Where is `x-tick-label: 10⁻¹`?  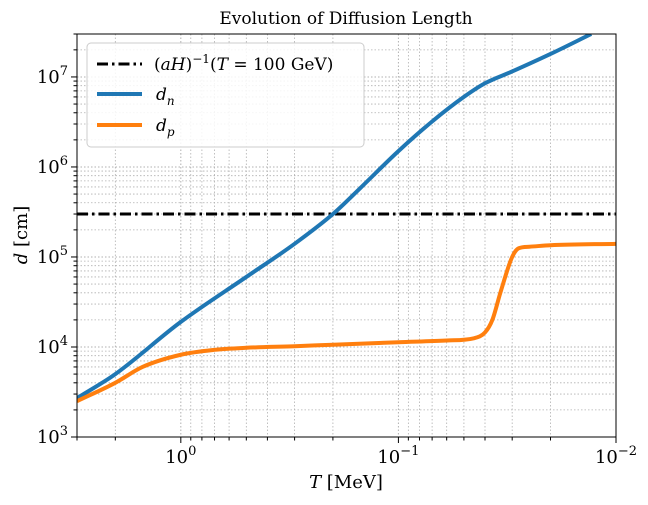
x-tick-label: 10⁻¹ is located at coordinates (398, 456).